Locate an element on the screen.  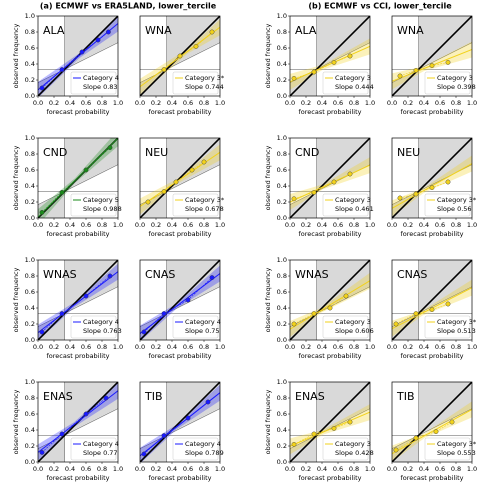
x-axis-label: forecast probability is located at coordinates (77, 478).